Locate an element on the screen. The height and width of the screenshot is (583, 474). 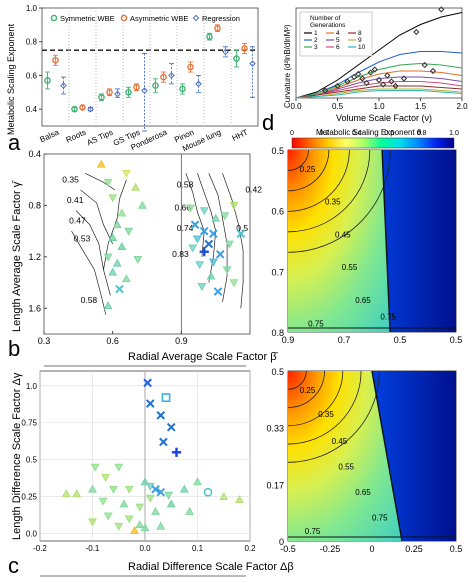
panel-a-ytick-label: 0.6 is located at coordinates (32, 75).